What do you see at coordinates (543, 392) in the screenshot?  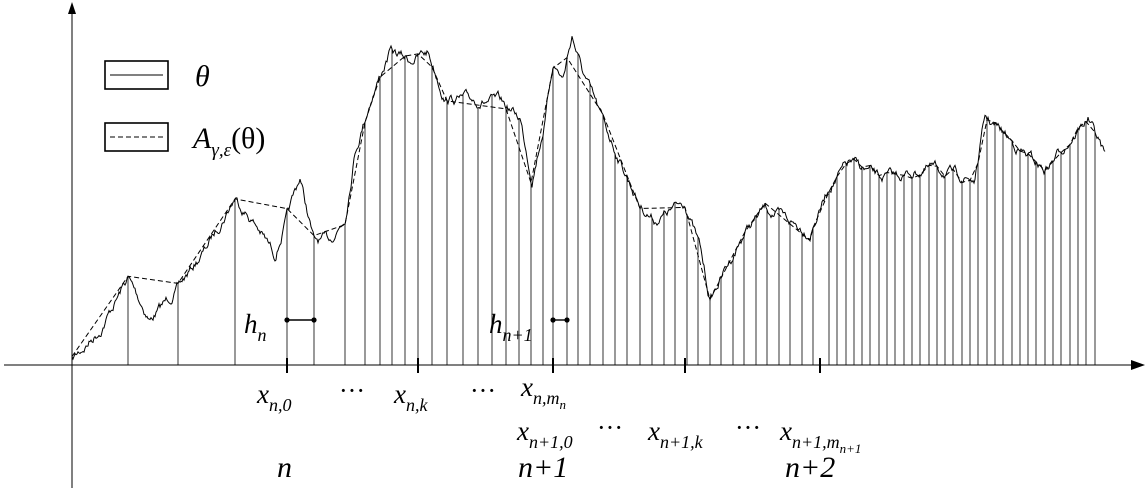 I see `label-x-nmn: xn,mn` at bounding box center [543, 392].